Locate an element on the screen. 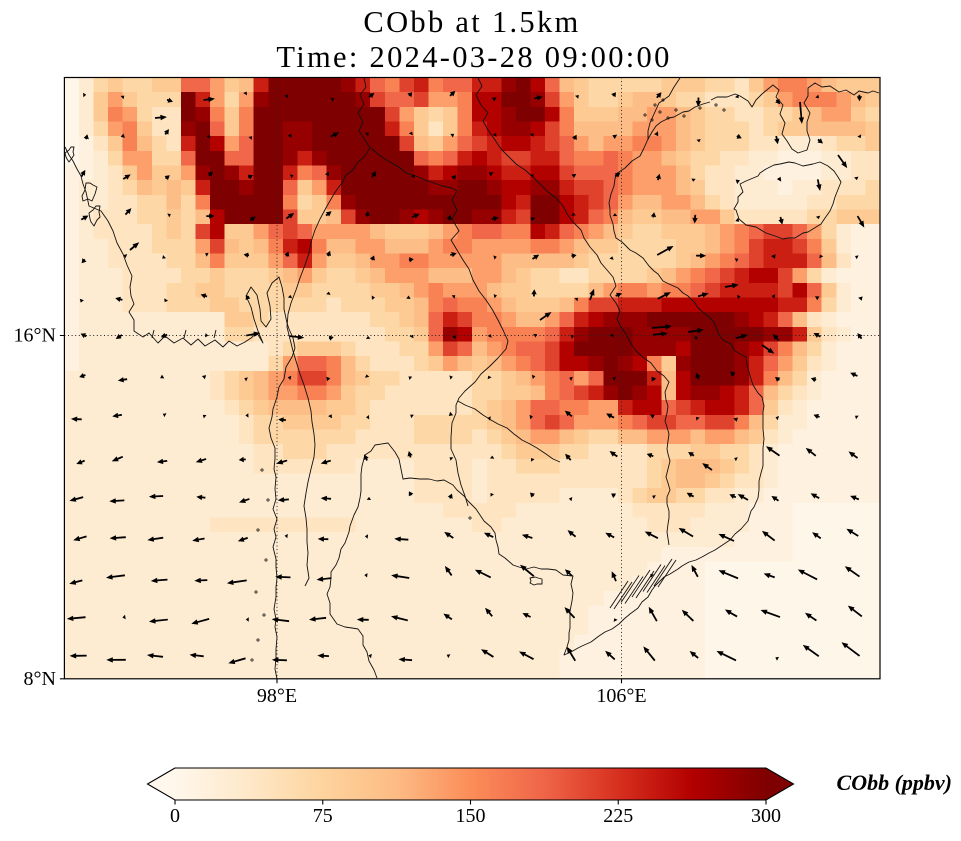 The image size is (961, 841). svg-text: 225 is located at coordinates (618, 816).